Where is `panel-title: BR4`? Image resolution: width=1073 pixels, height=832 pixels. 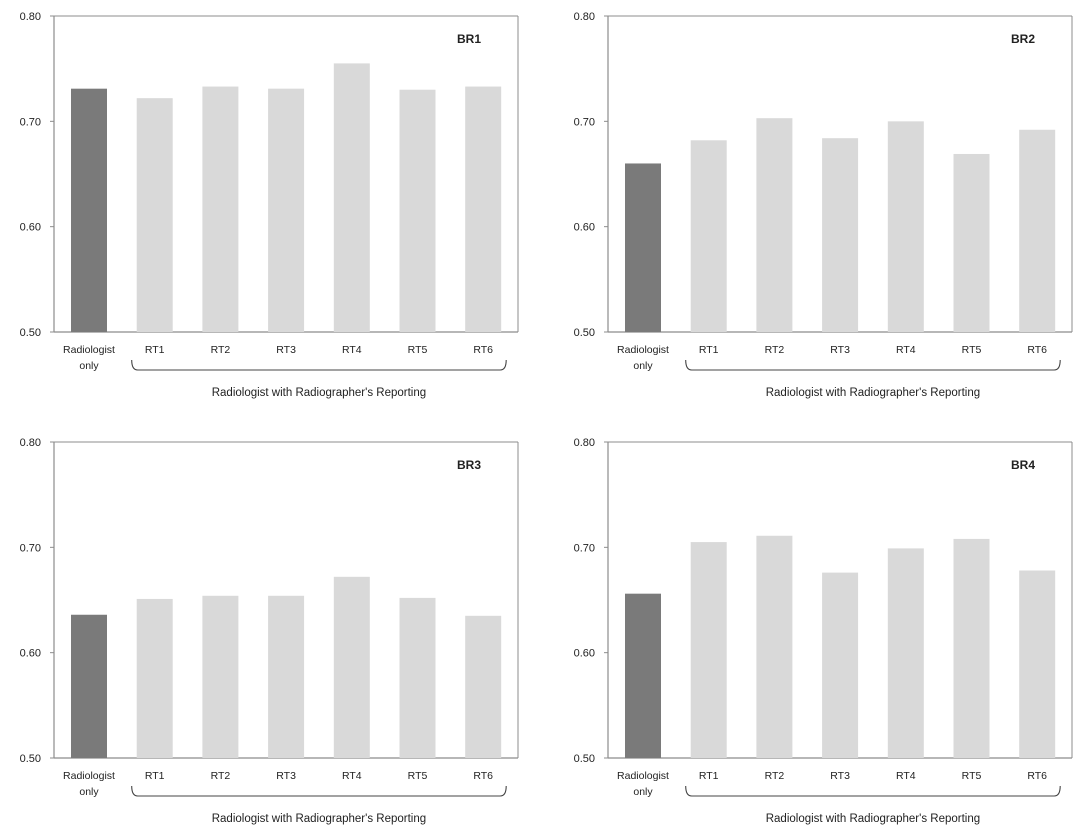
panel-title: BR4 is located at coordinates (1023, 465).